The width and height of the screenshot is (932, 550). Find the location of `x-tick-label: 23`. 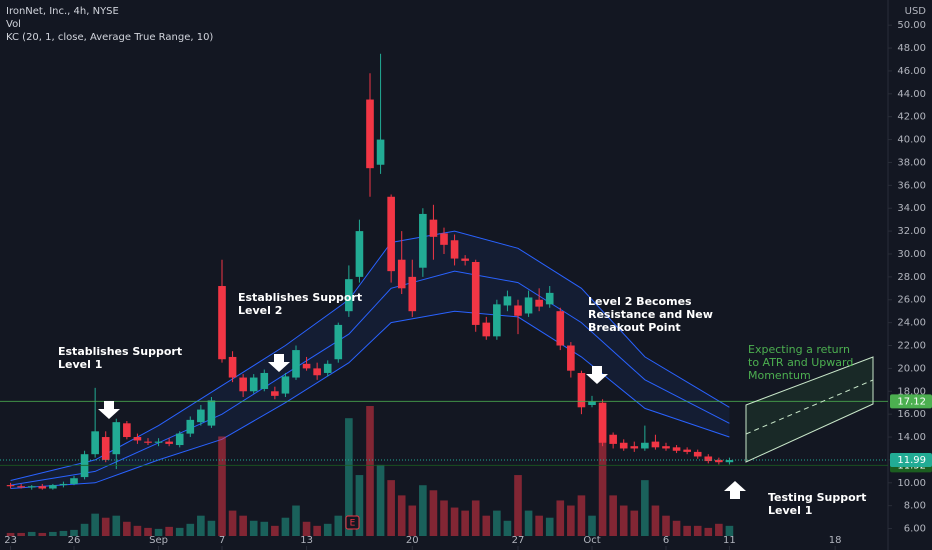

x-tick-label: 23 is located at coordinates (10, 540).